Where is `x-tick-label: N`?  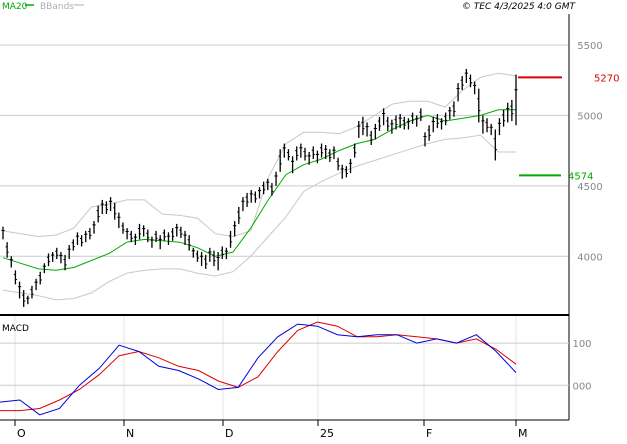
x-tick-label: N is located at coordinates (130, 433).